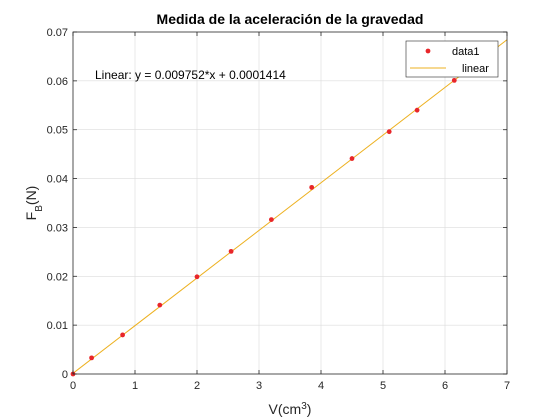 This screenshot has width=560, height=420. What do you see at coordinates (290, 409) in the screenshot?
I see `x-axis-label: V(cm3)` at bounding box center [290, 409].